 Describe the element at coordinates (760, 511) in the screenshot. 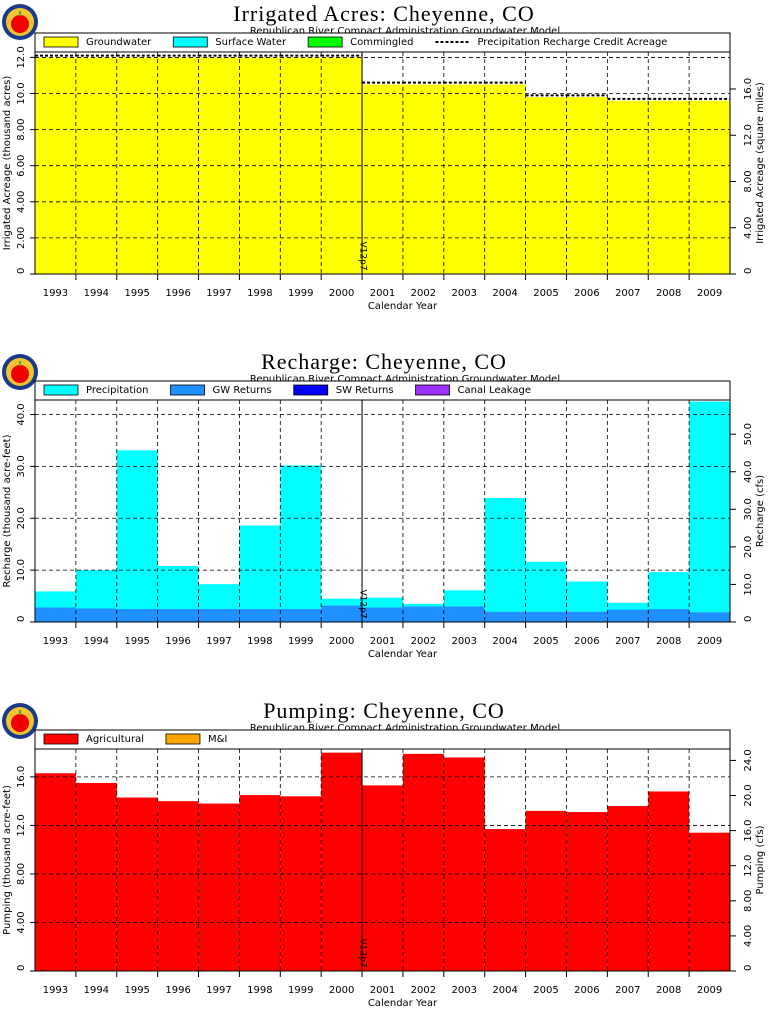

I see `y2-axis-title: Recharge (cfs)` at that location.